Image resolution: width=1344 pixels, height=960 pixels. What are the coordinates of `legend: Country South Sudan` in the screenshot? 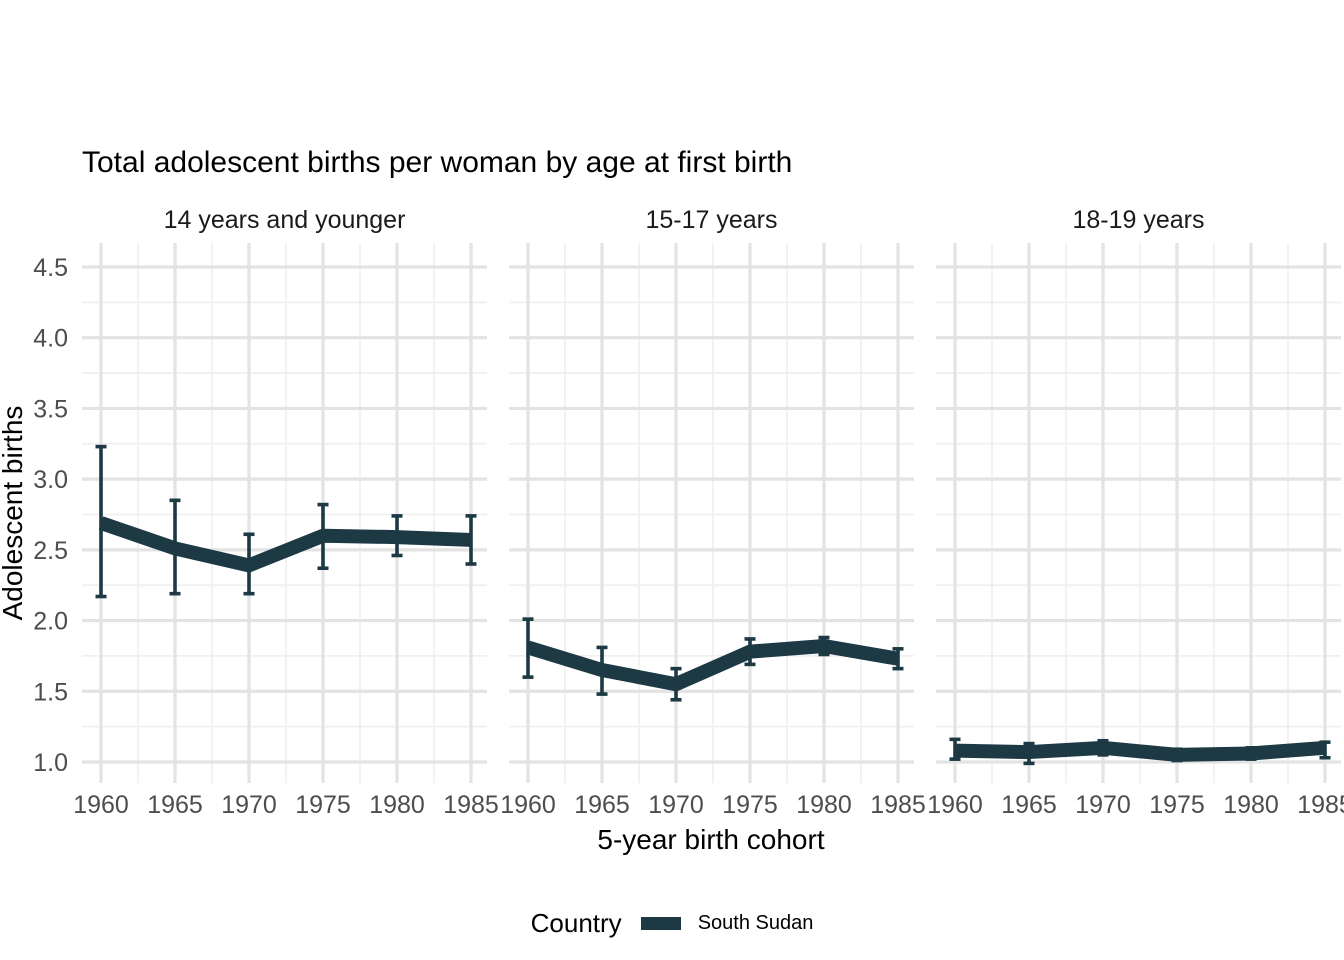 It's located at (672, 923).